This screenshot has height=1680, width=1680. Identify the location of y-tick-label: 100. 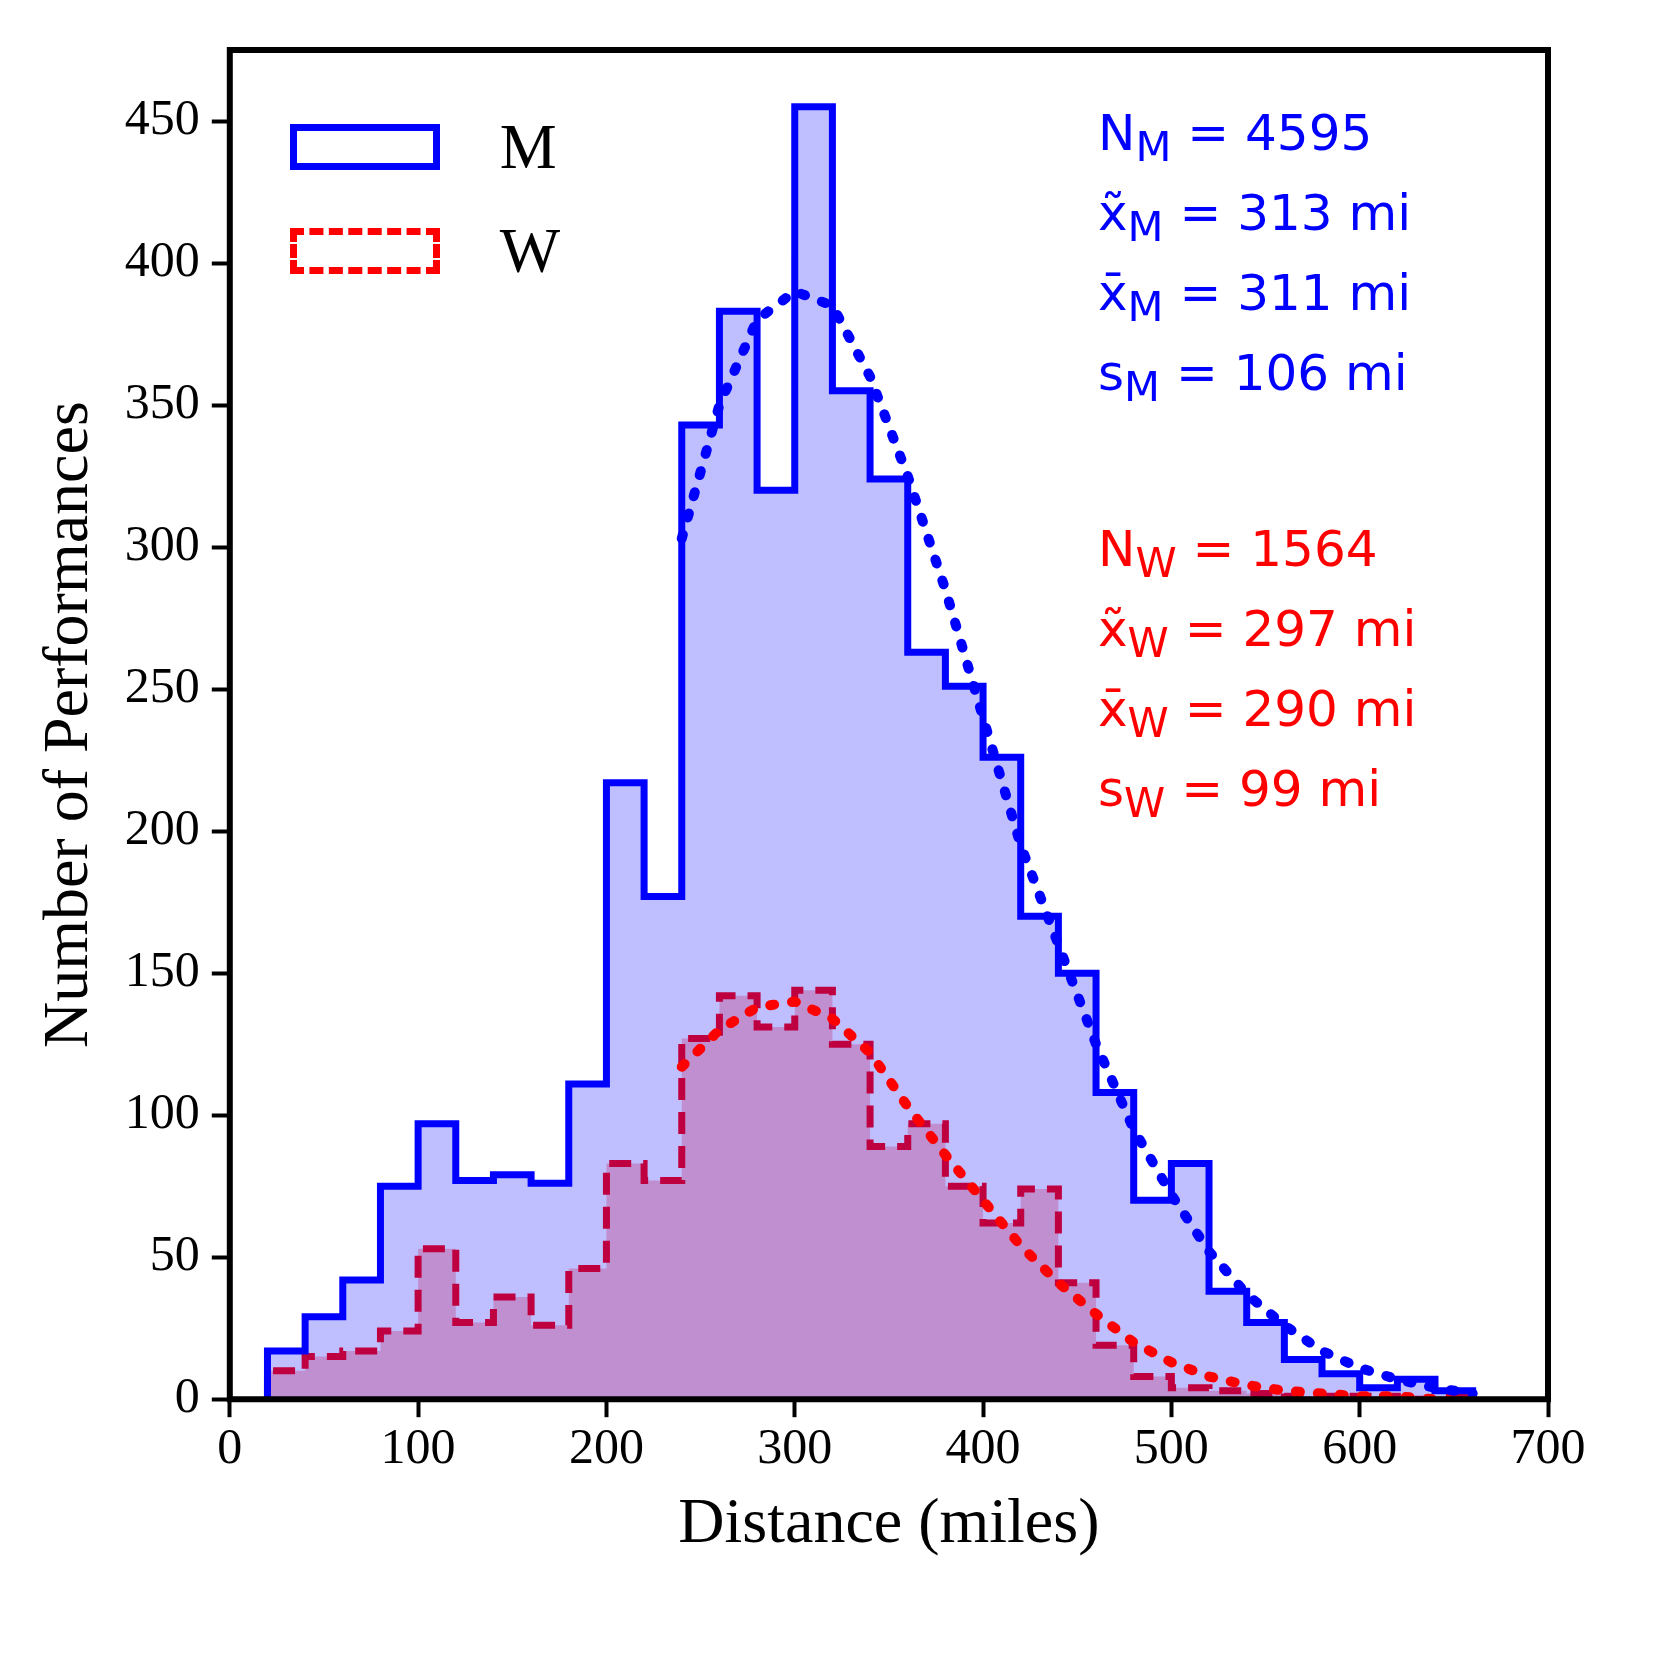
(162, 1111).